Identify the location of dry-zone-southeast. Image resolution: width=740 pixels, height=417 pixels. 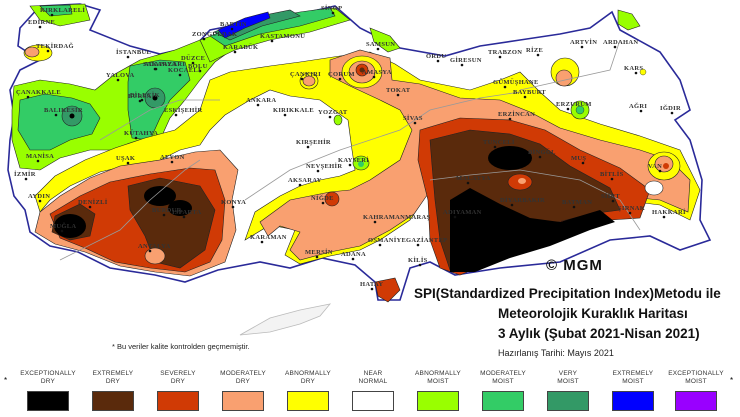
(549, 196).